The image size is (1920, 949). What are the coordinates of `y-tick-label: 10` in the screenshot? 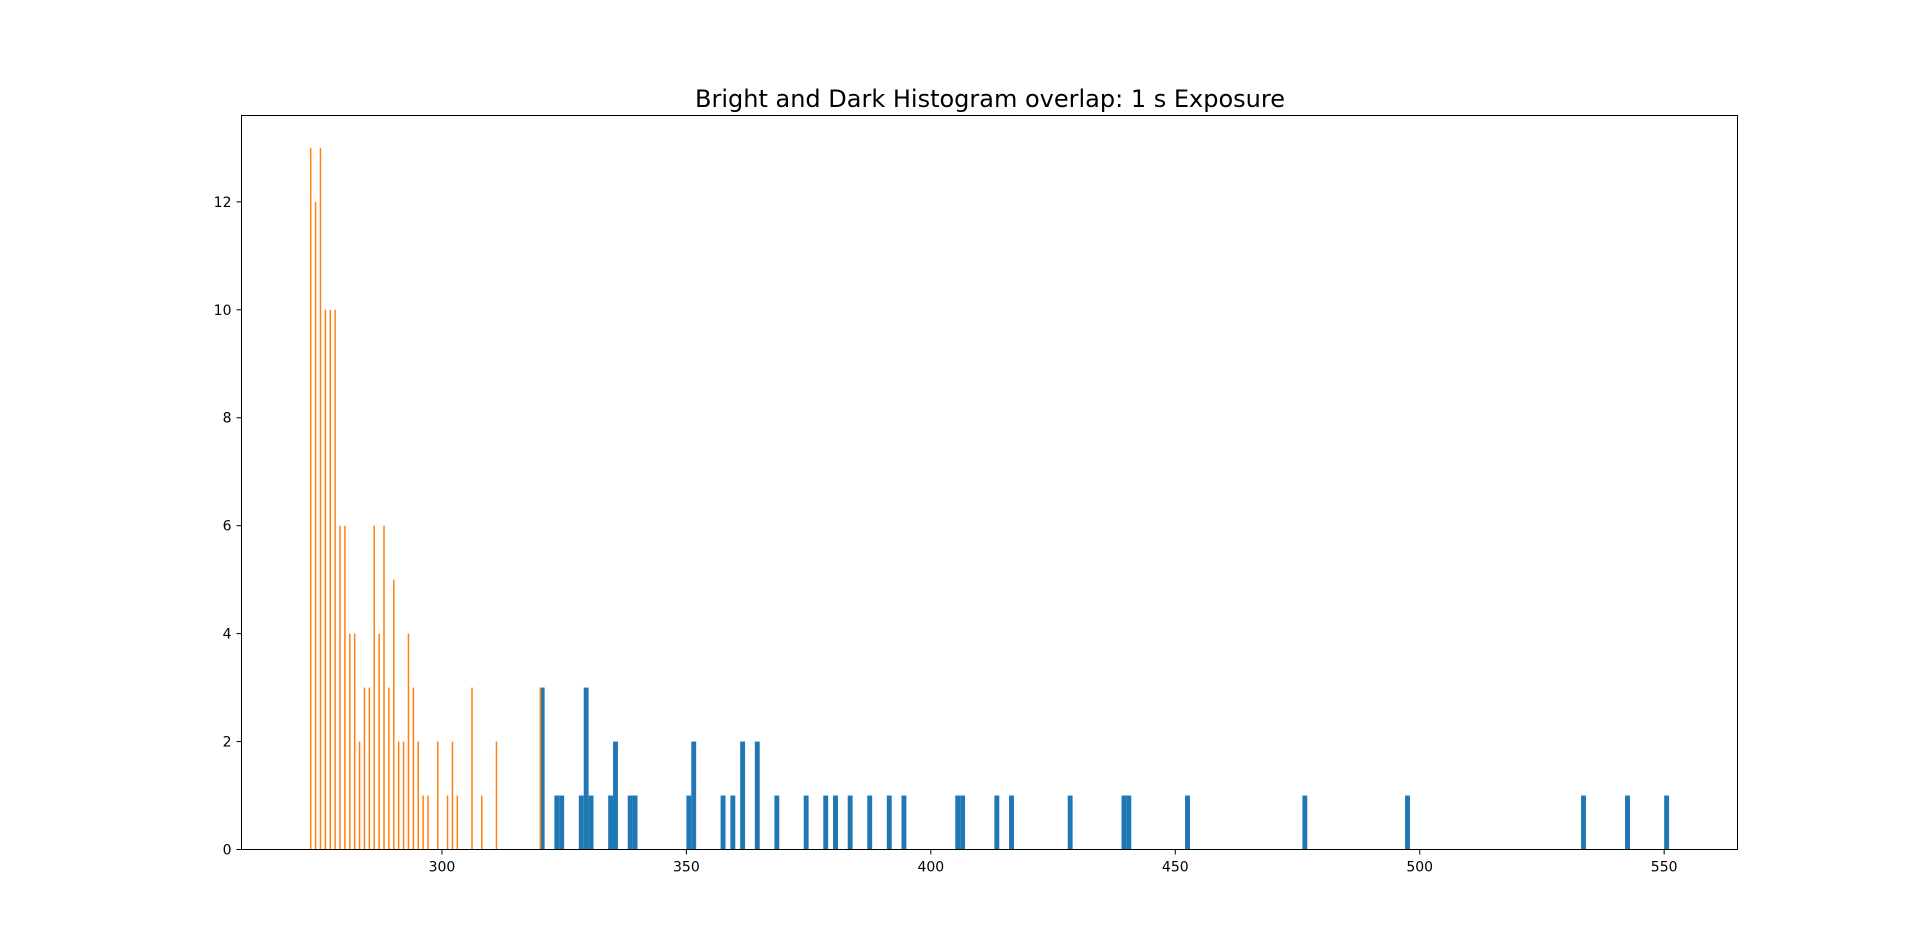 It's located at (223, 311).